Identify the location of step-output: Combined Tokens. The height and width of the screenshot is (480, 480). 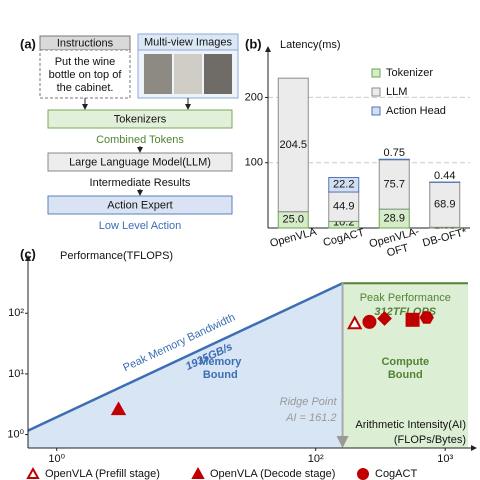
(140, 140).